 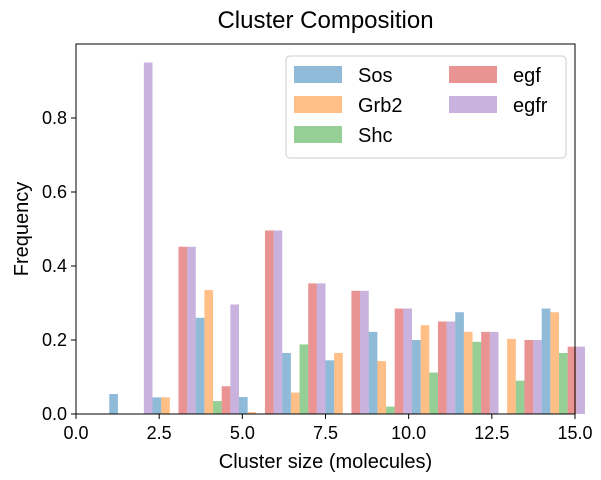 I want to click on legend-label-shc: Shc, so click(x=375, y=136).